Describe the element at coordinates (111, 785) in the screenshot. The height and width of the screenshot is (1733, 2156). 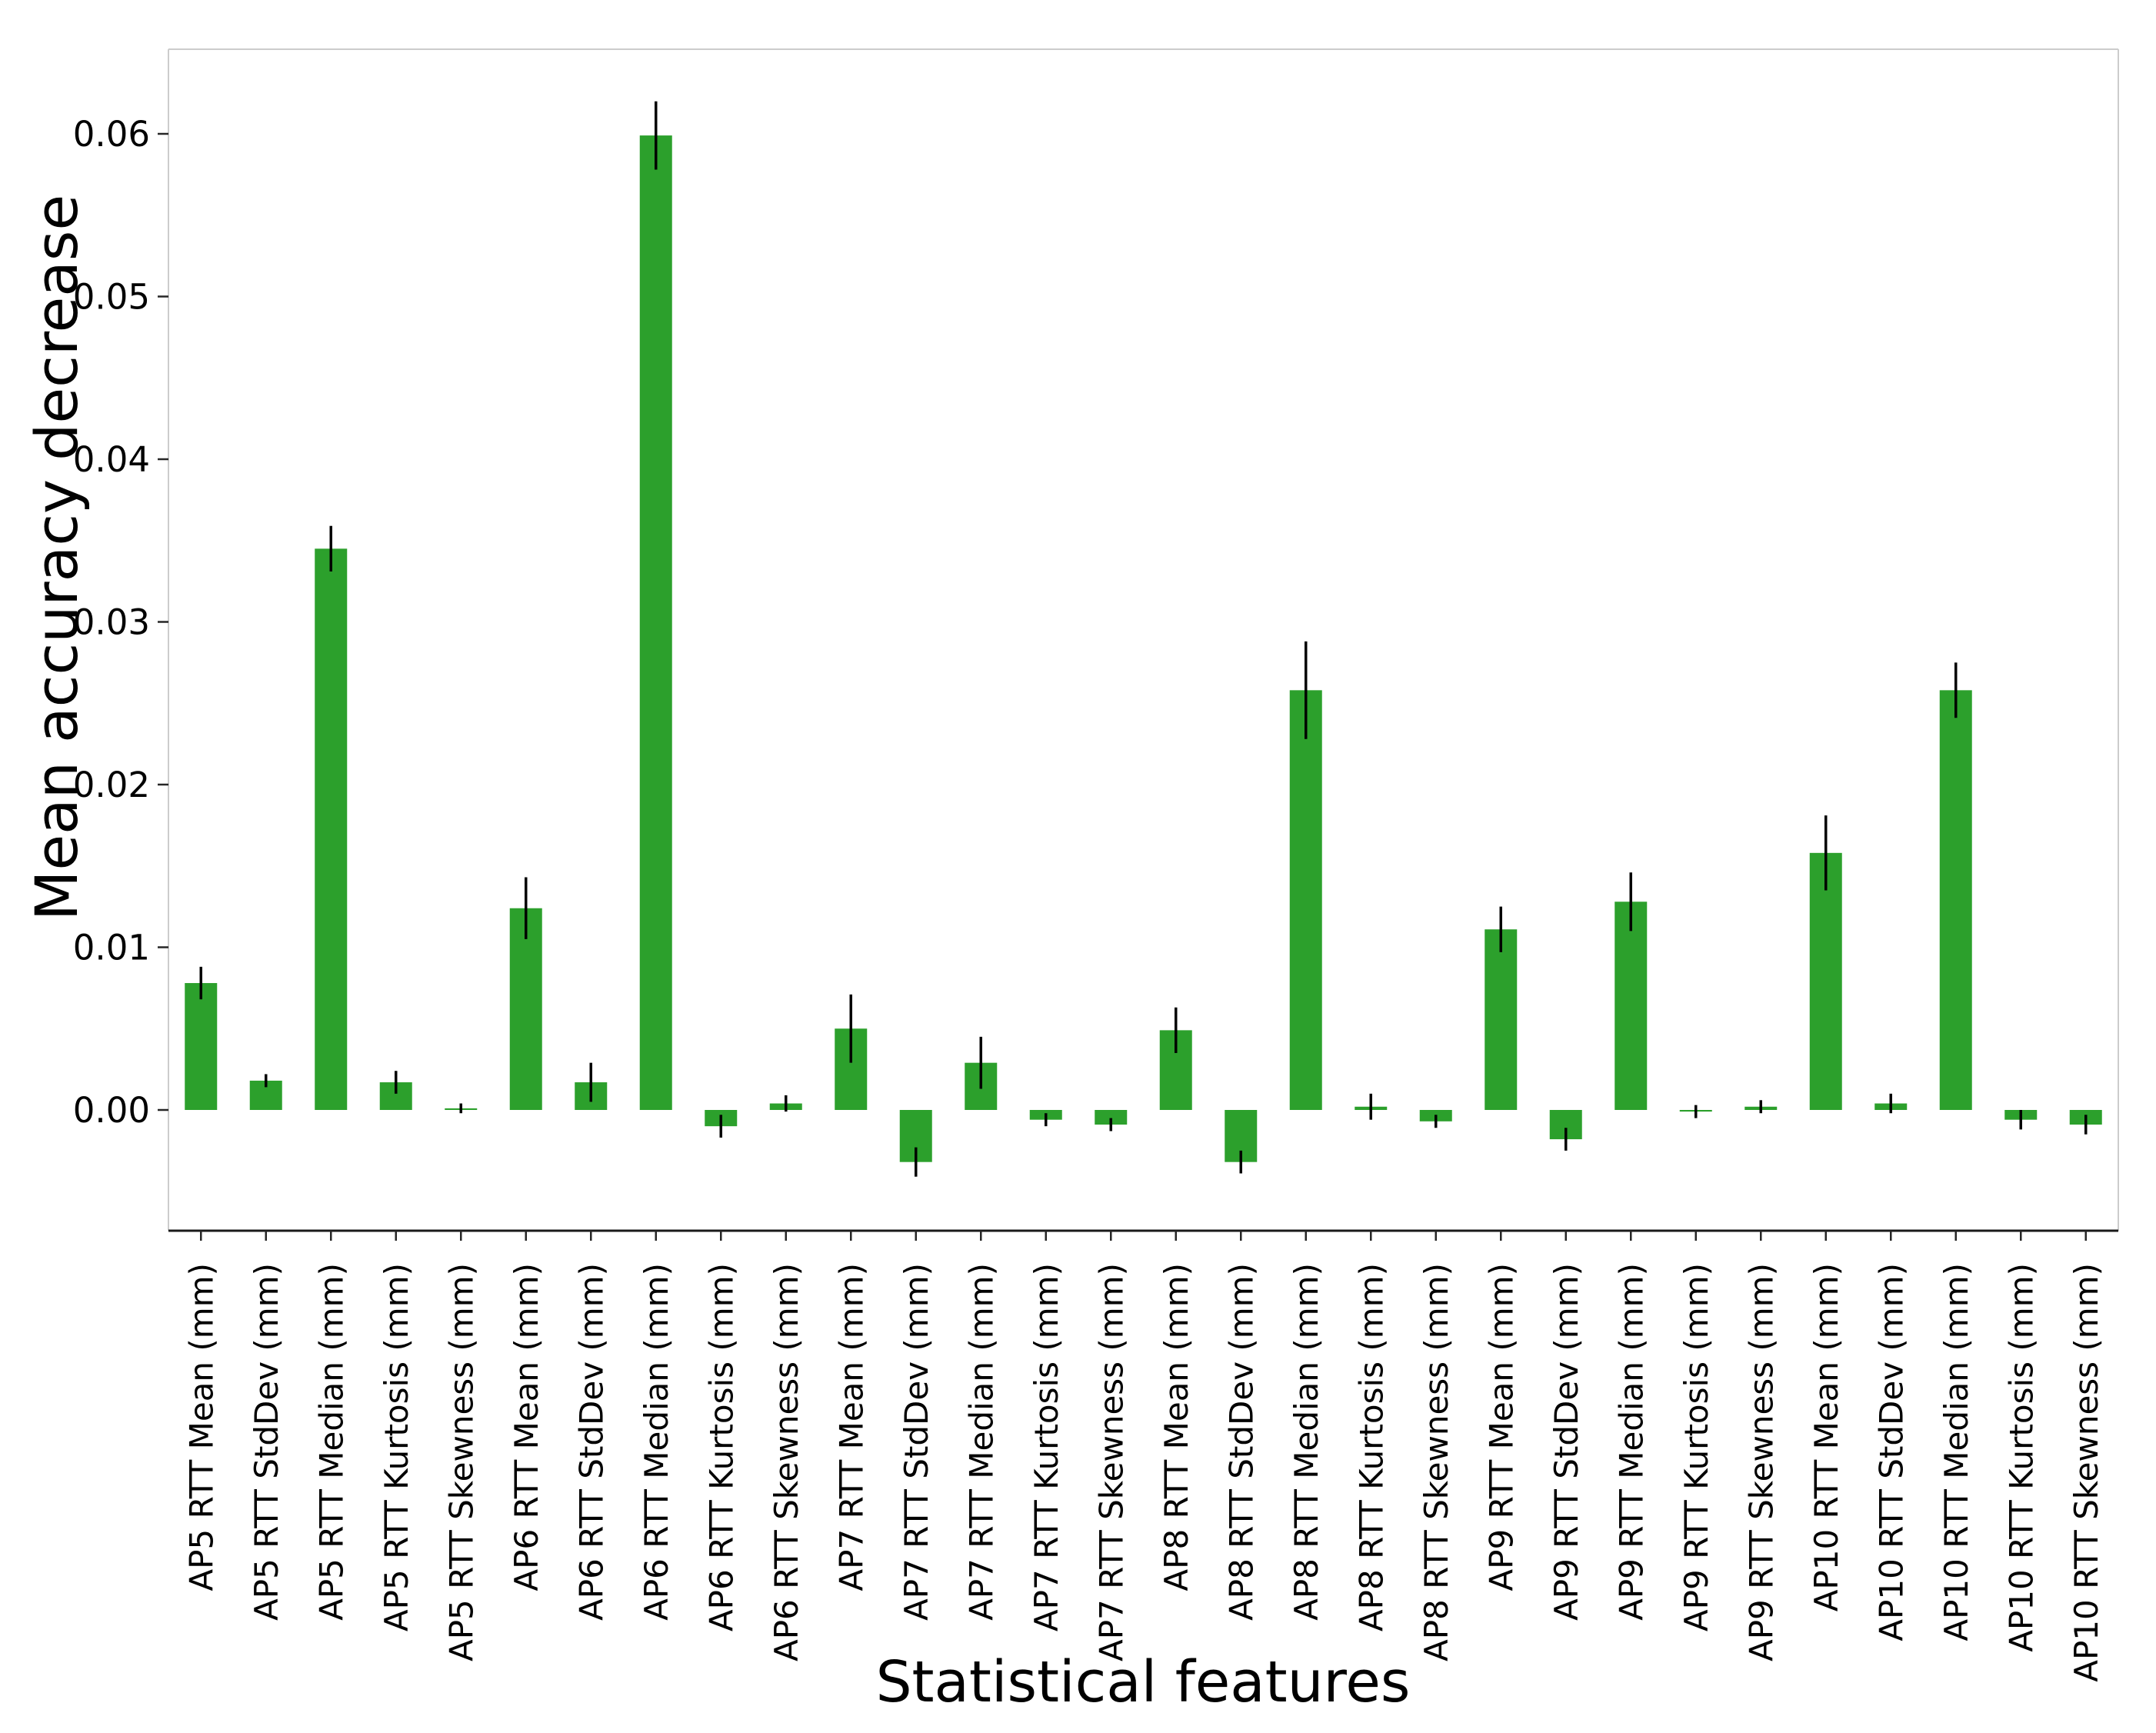
I see `y-tick-label: 0.02` at that location.